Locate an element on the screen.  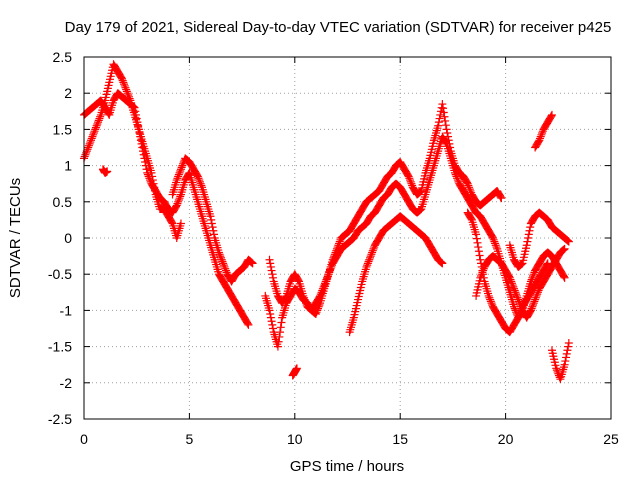
y-tick-label: -2 is located at coordinates (66, 383).